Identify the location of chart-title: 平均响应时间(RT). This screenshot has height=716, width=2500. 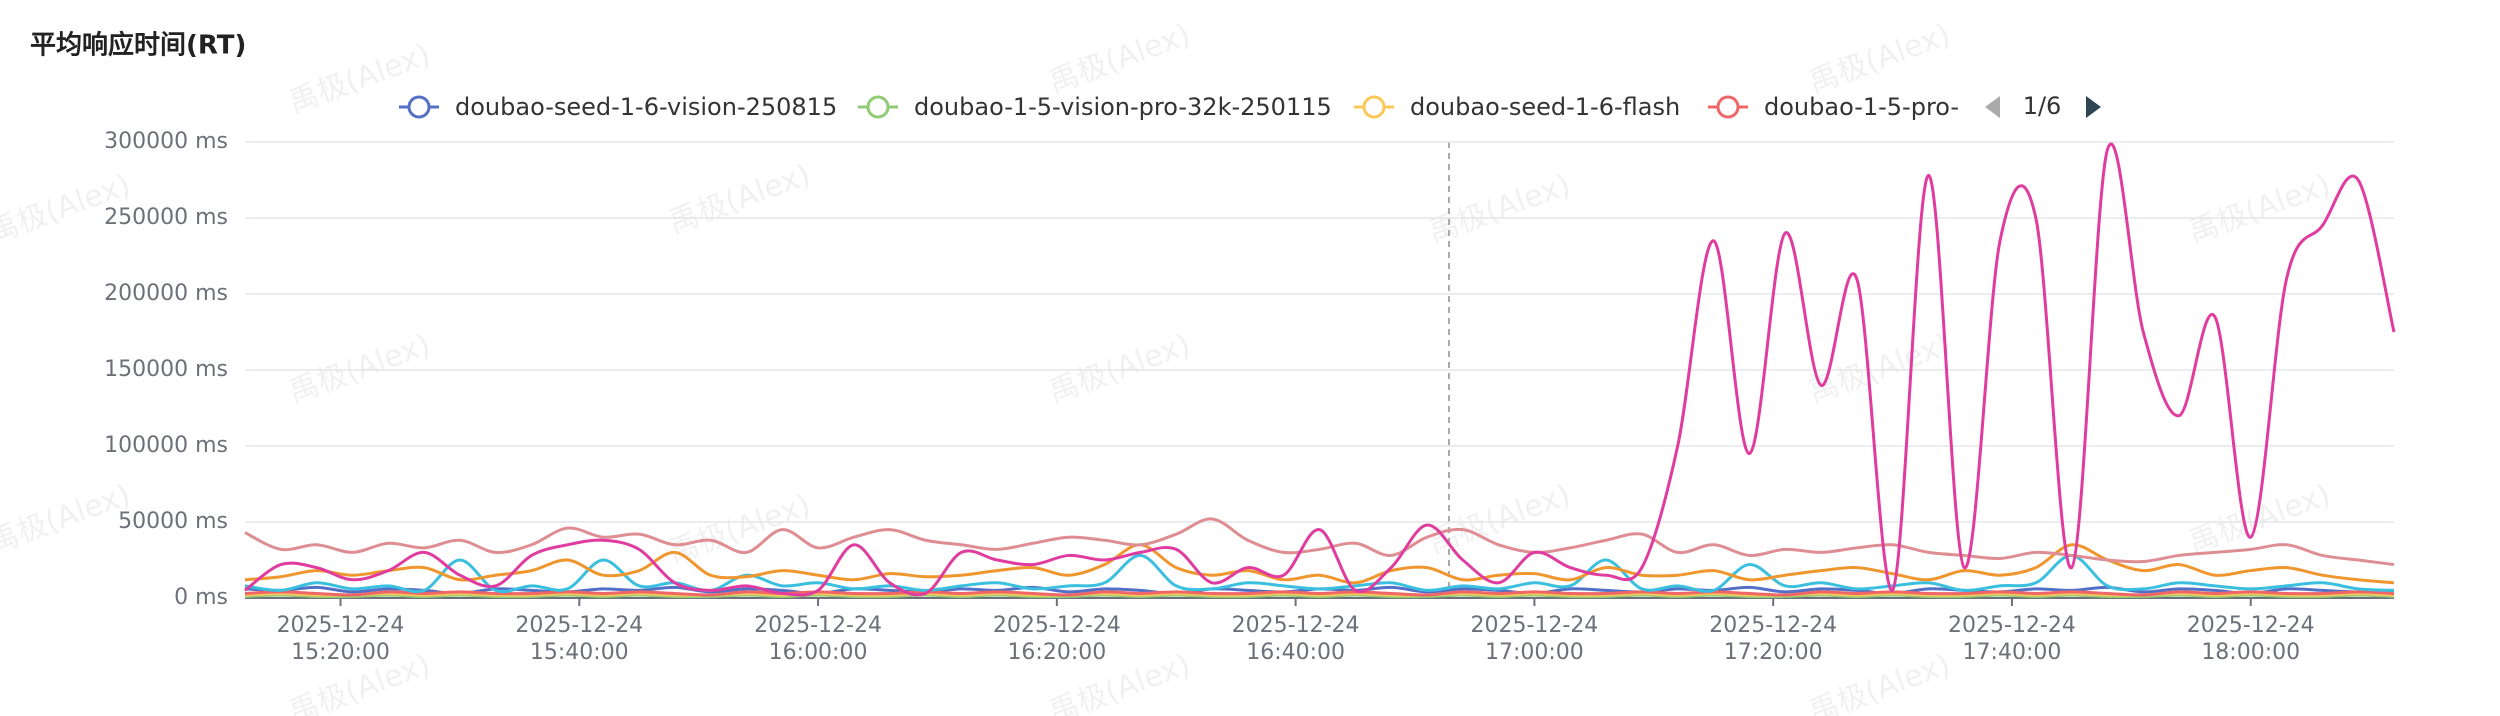
(138, 45).